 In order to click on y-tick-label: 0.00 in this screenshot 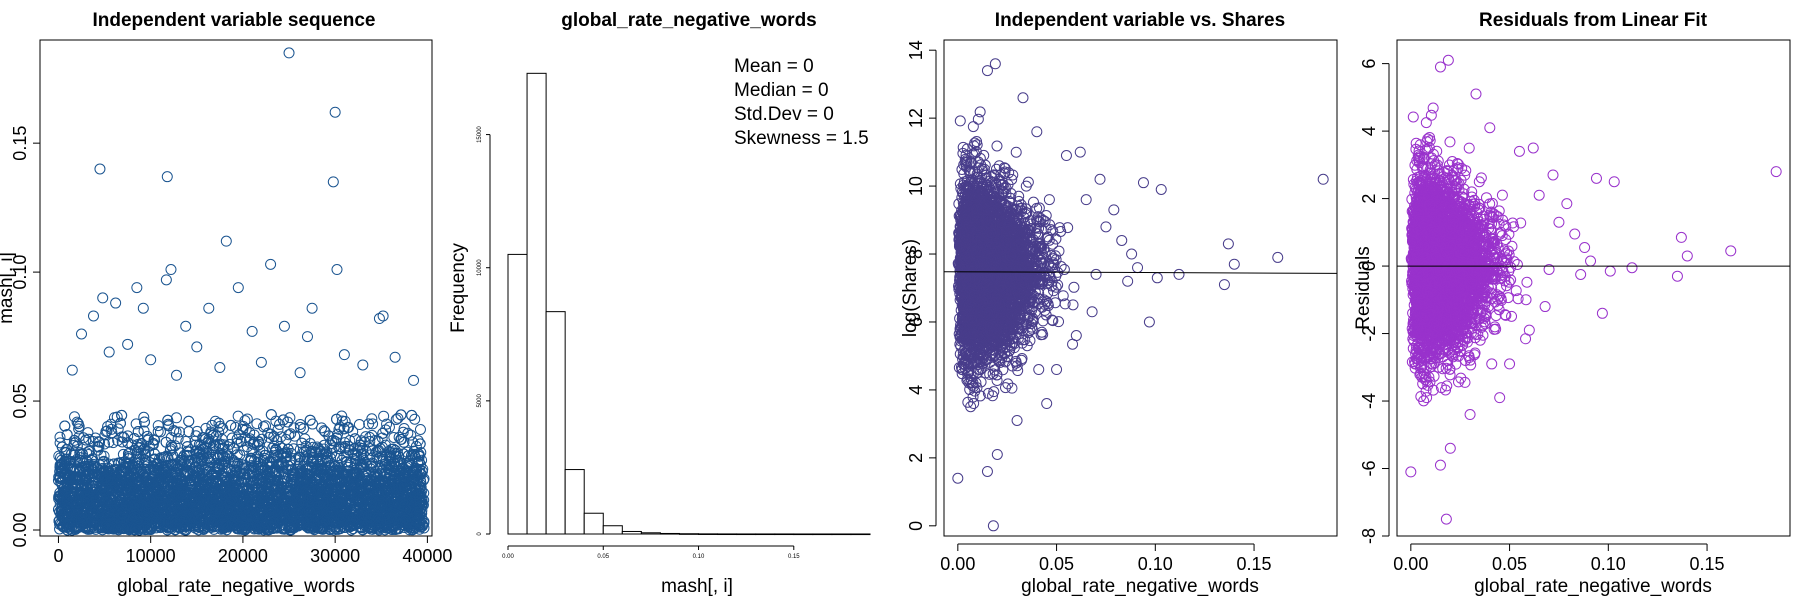, I will do `click(20, 529)`.